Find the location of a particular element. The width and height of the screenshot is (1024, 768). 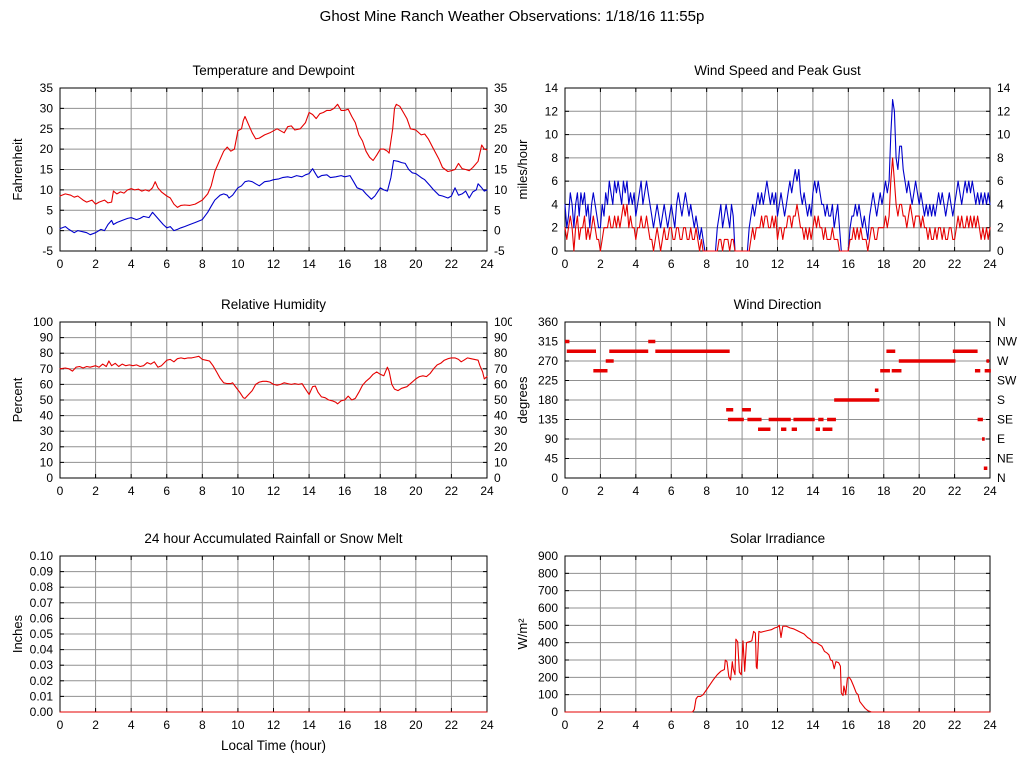

svg-text: 200 is located at coordinates (548, 677).